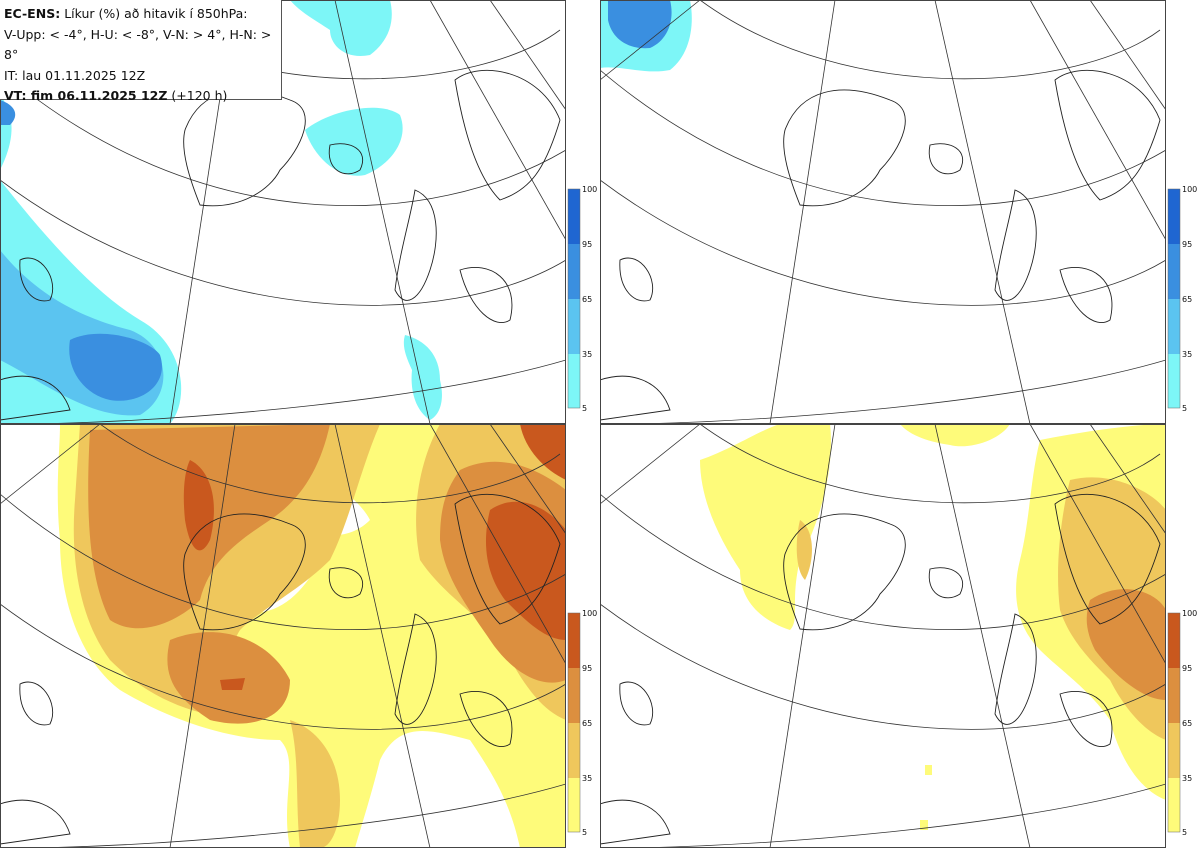 The width and height of the screenshot is (1200, 848). What do you see at coordinates (646, 36) in the screenshot?
I see `probability-field-cold` at bounding box center [646, 36].